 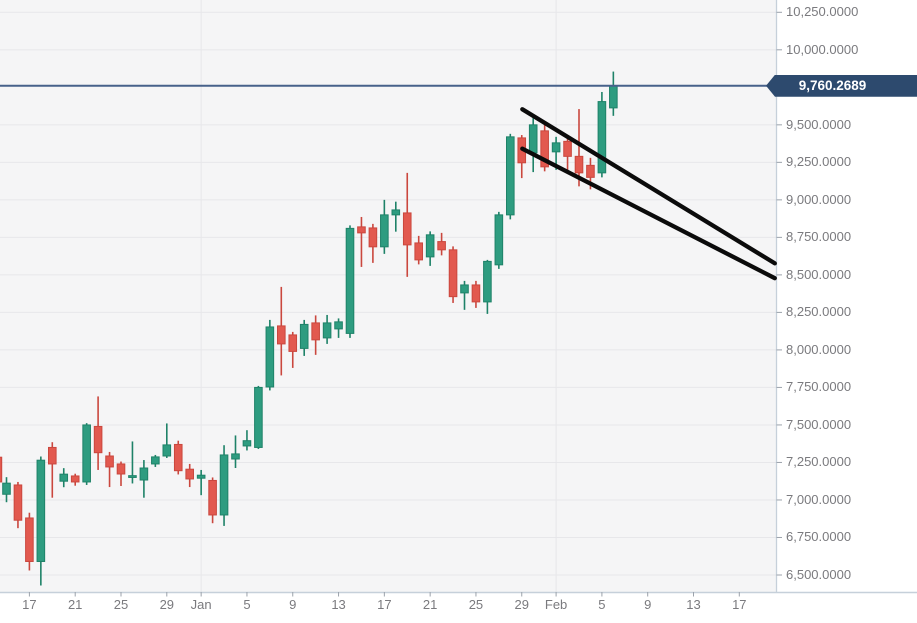 What do you see at coordinates (338, 604) in the screenshot?
I see `x-axis-label: 13` at bounding box center [338, 604].